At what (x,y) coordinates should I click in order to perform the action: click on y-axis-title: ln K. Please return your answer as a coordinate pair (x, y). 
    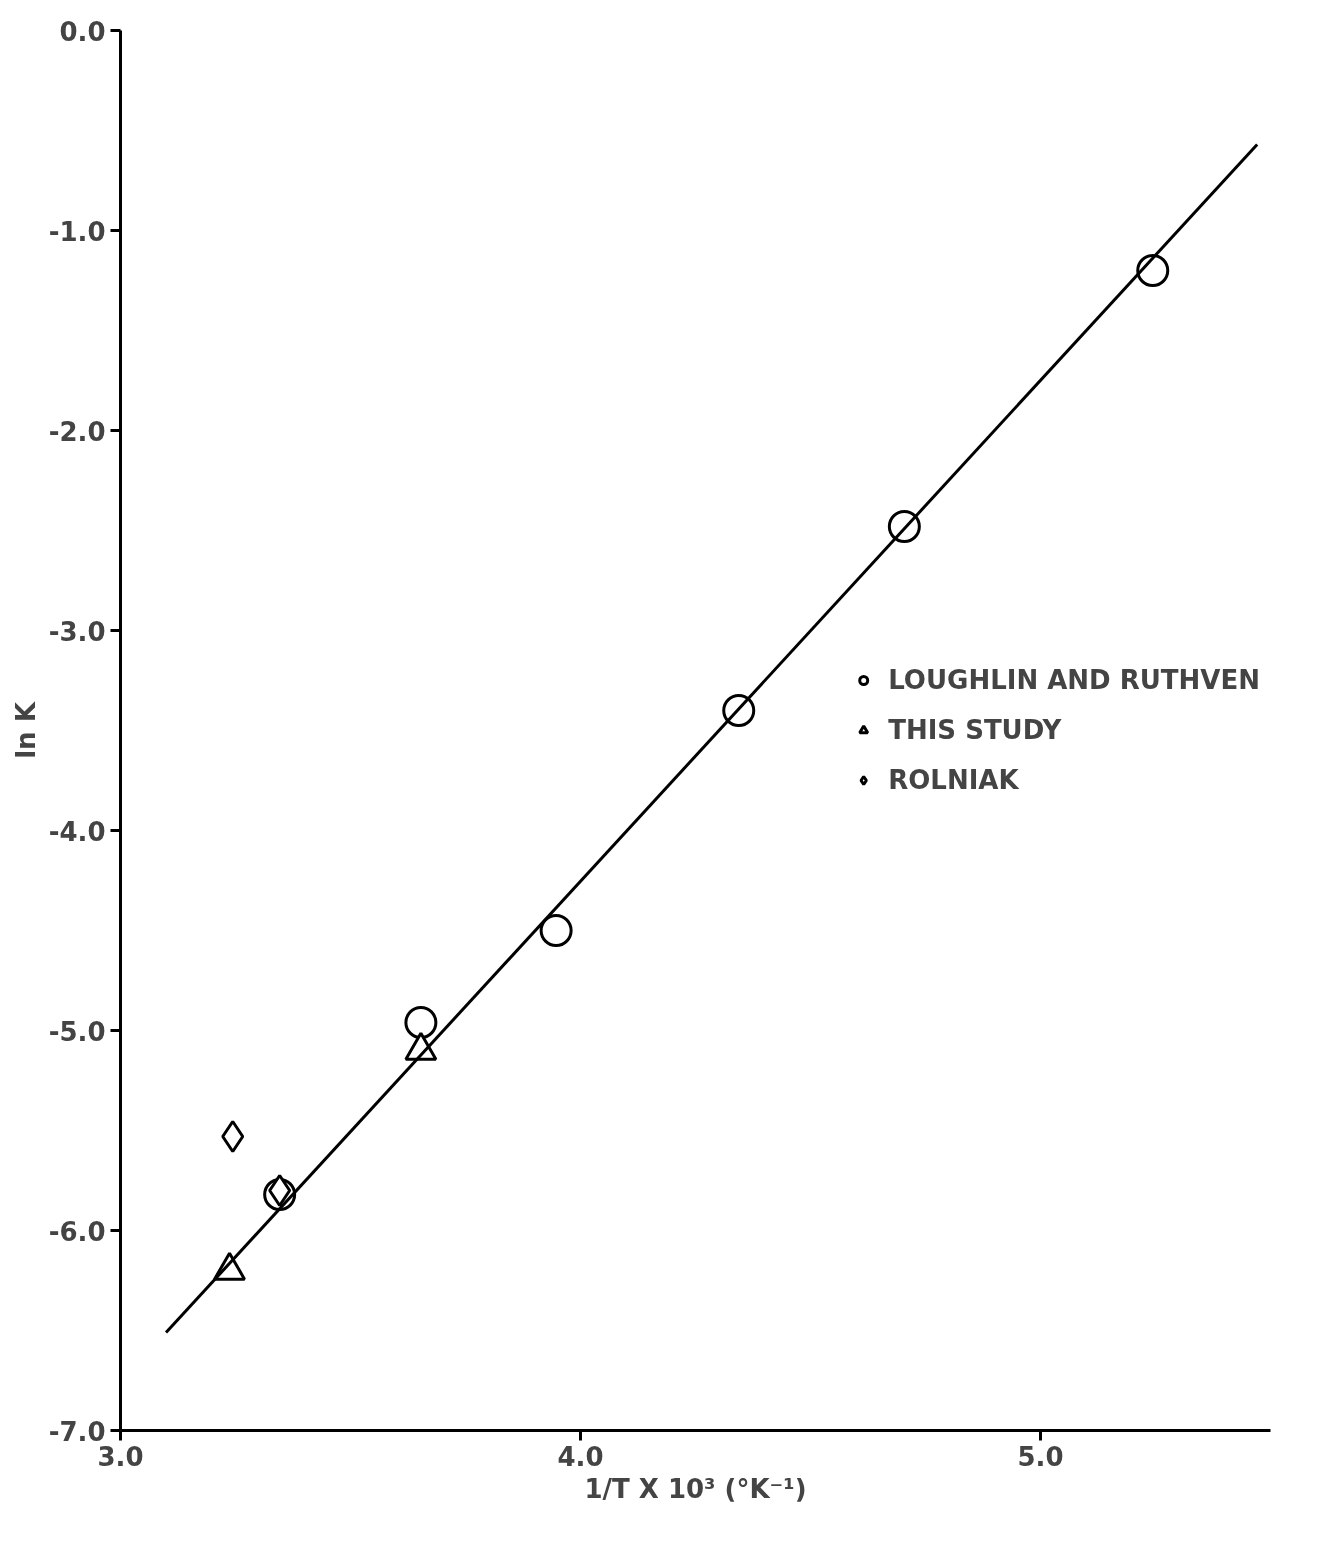
    Looking at the image, I should click on (25, 730).